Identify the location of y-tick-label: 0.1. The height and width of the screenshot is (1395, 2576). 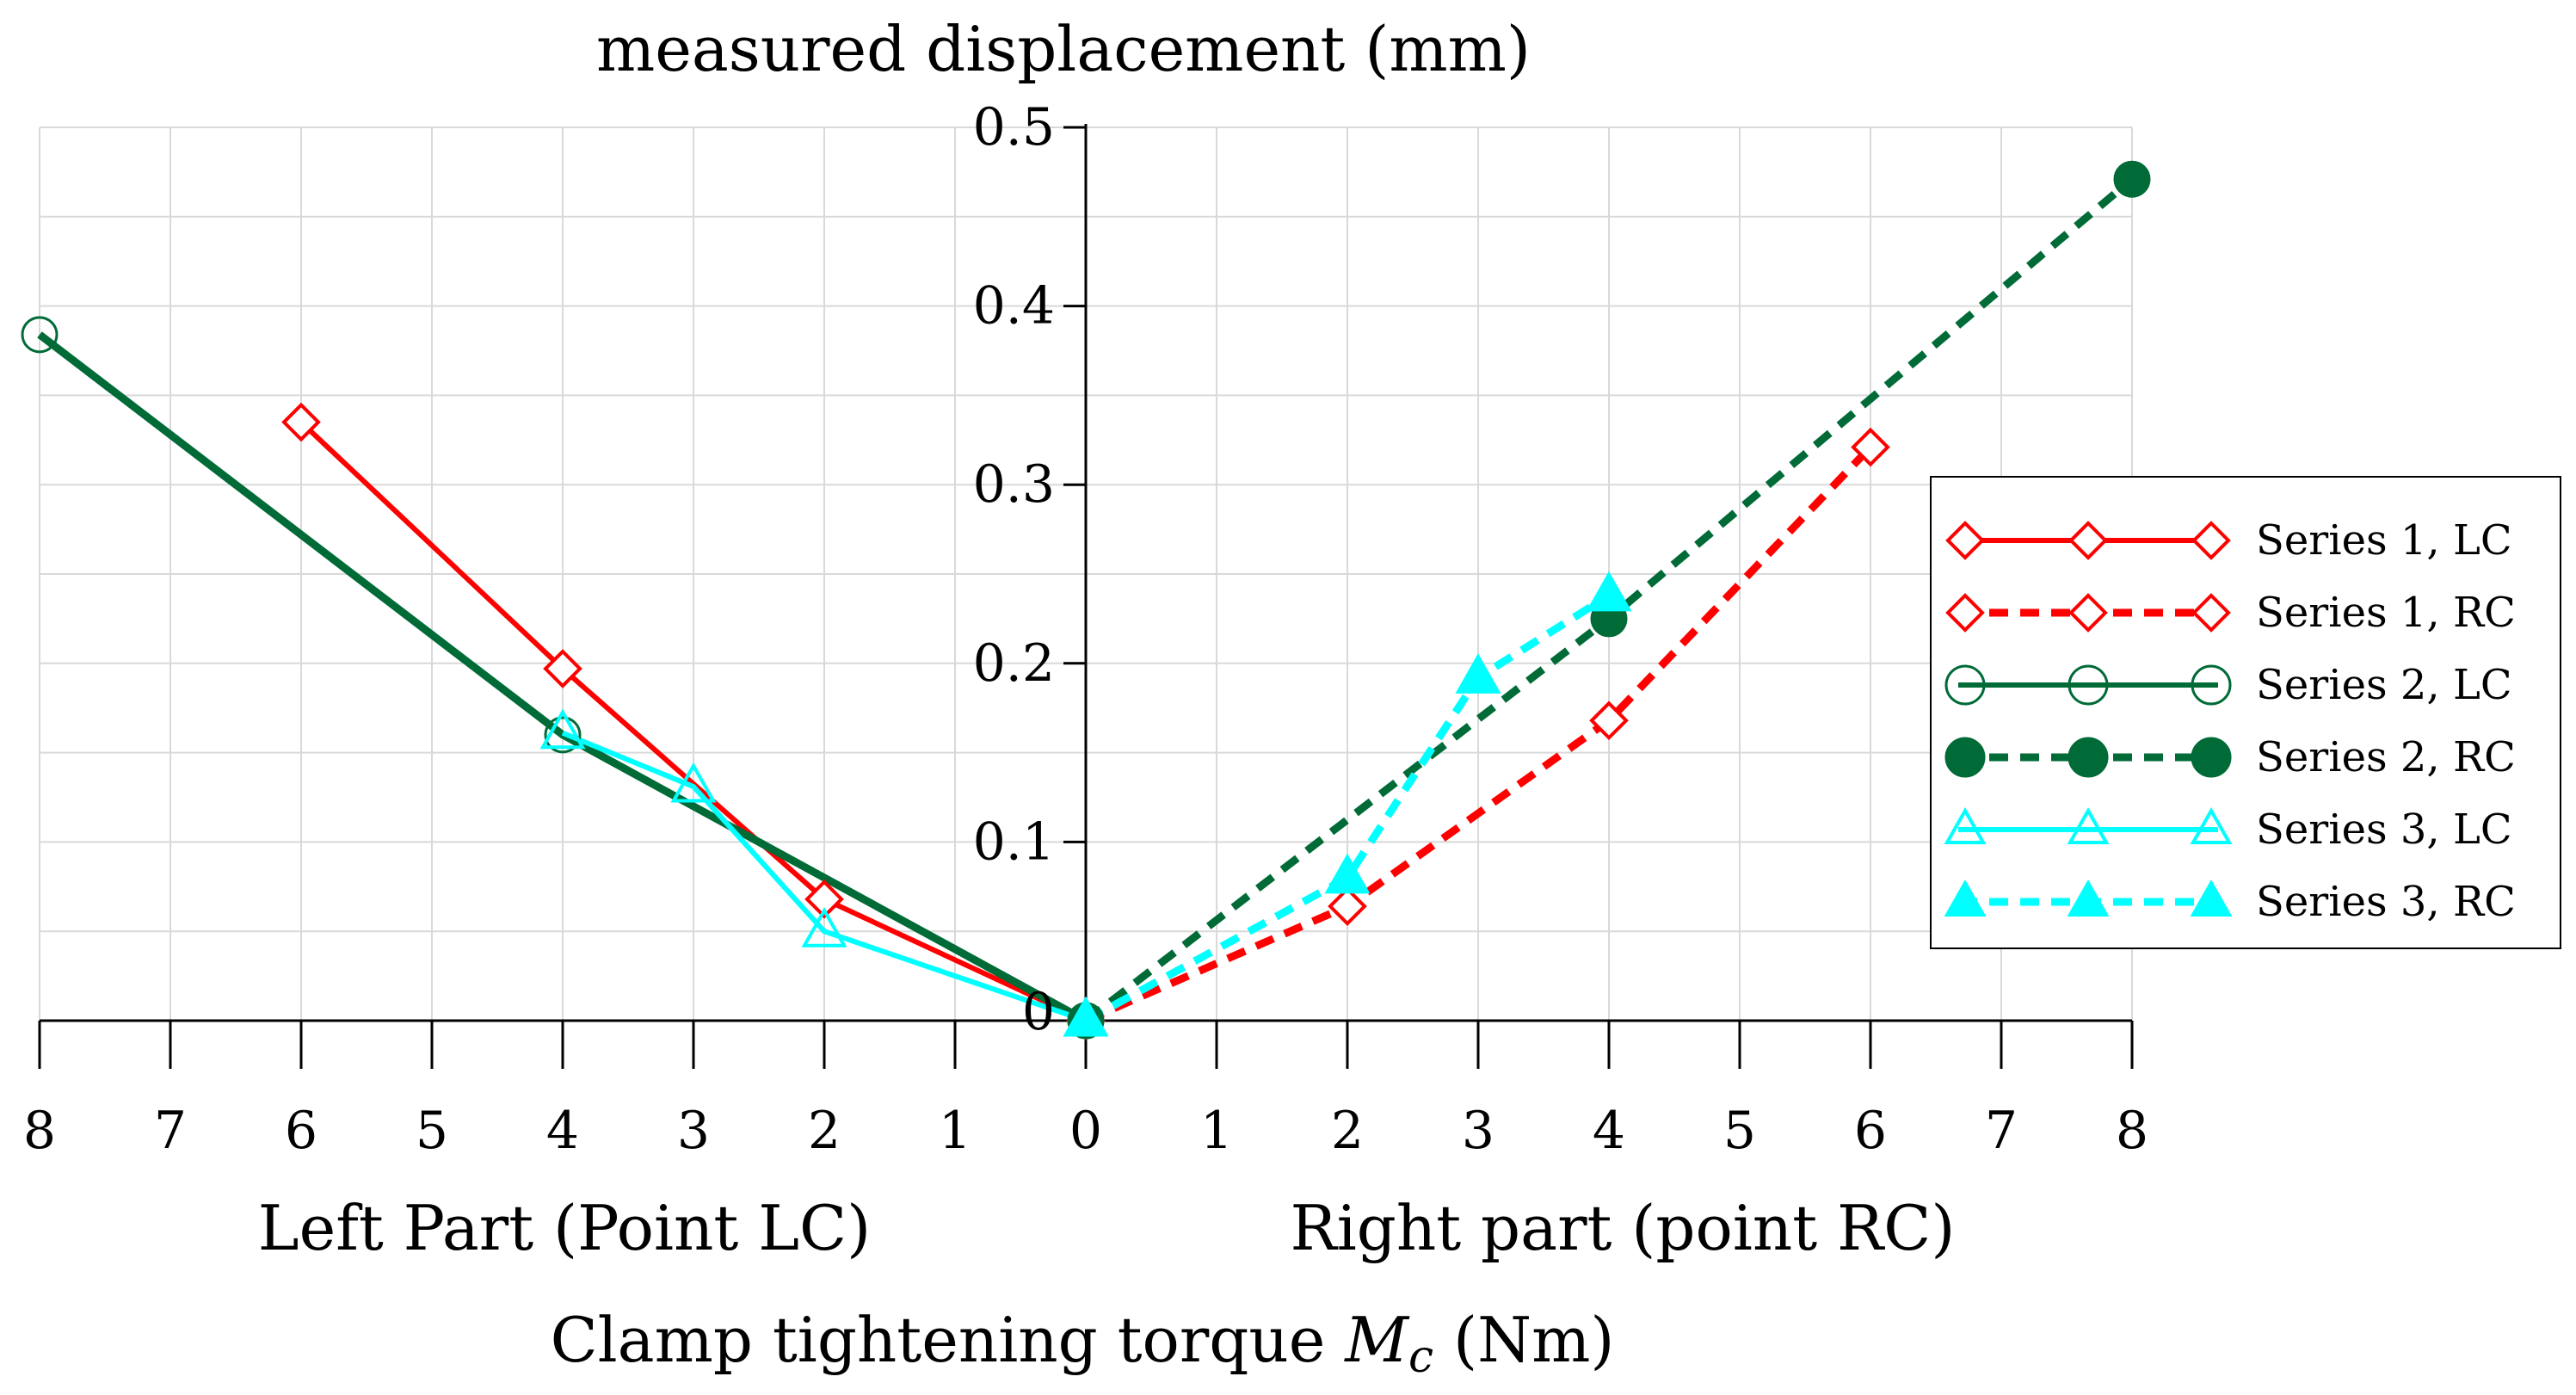
(1014, 842).